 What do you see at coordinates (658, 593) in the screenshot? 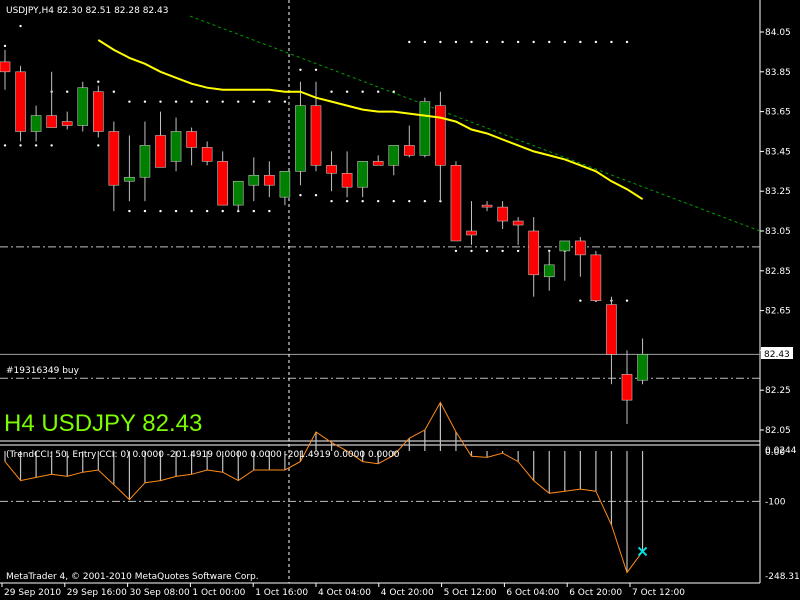
I see `time-tick-label: 7 Oct 12:00` at bounding box center [658, 593].